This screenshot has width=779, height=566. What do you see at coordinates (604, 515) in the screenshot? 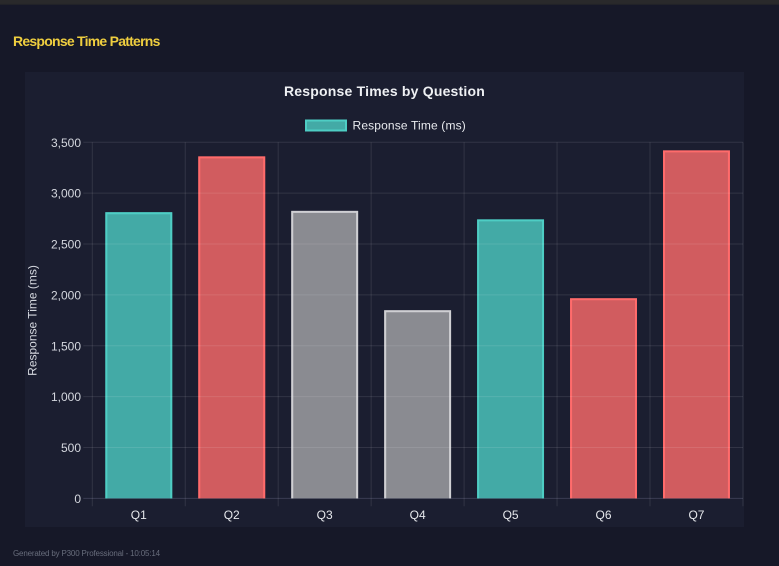
I see `svg-text: Q6` at bounding box center [604, 515].